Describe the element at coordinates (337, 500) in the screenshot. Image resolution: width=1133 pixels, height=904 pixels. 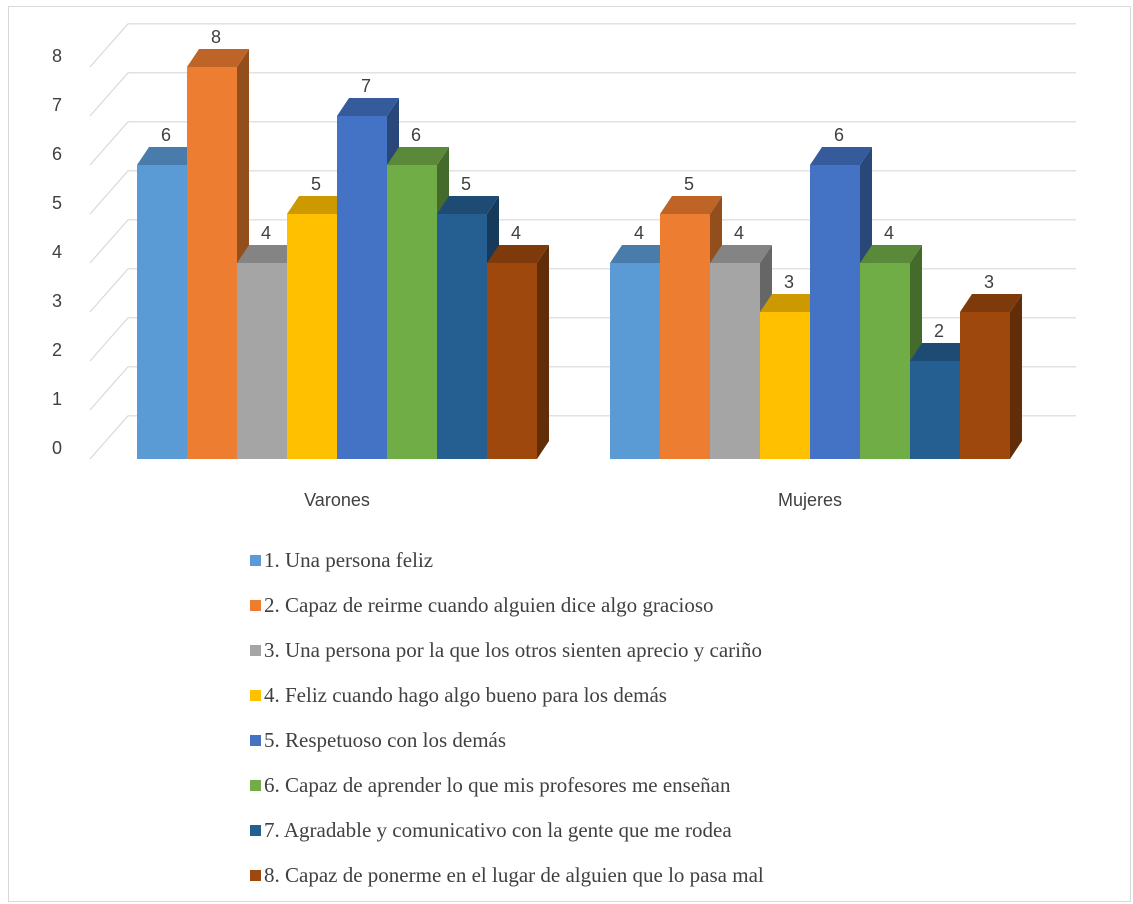
I see `x-tick-label-varones: Varones` at that location.